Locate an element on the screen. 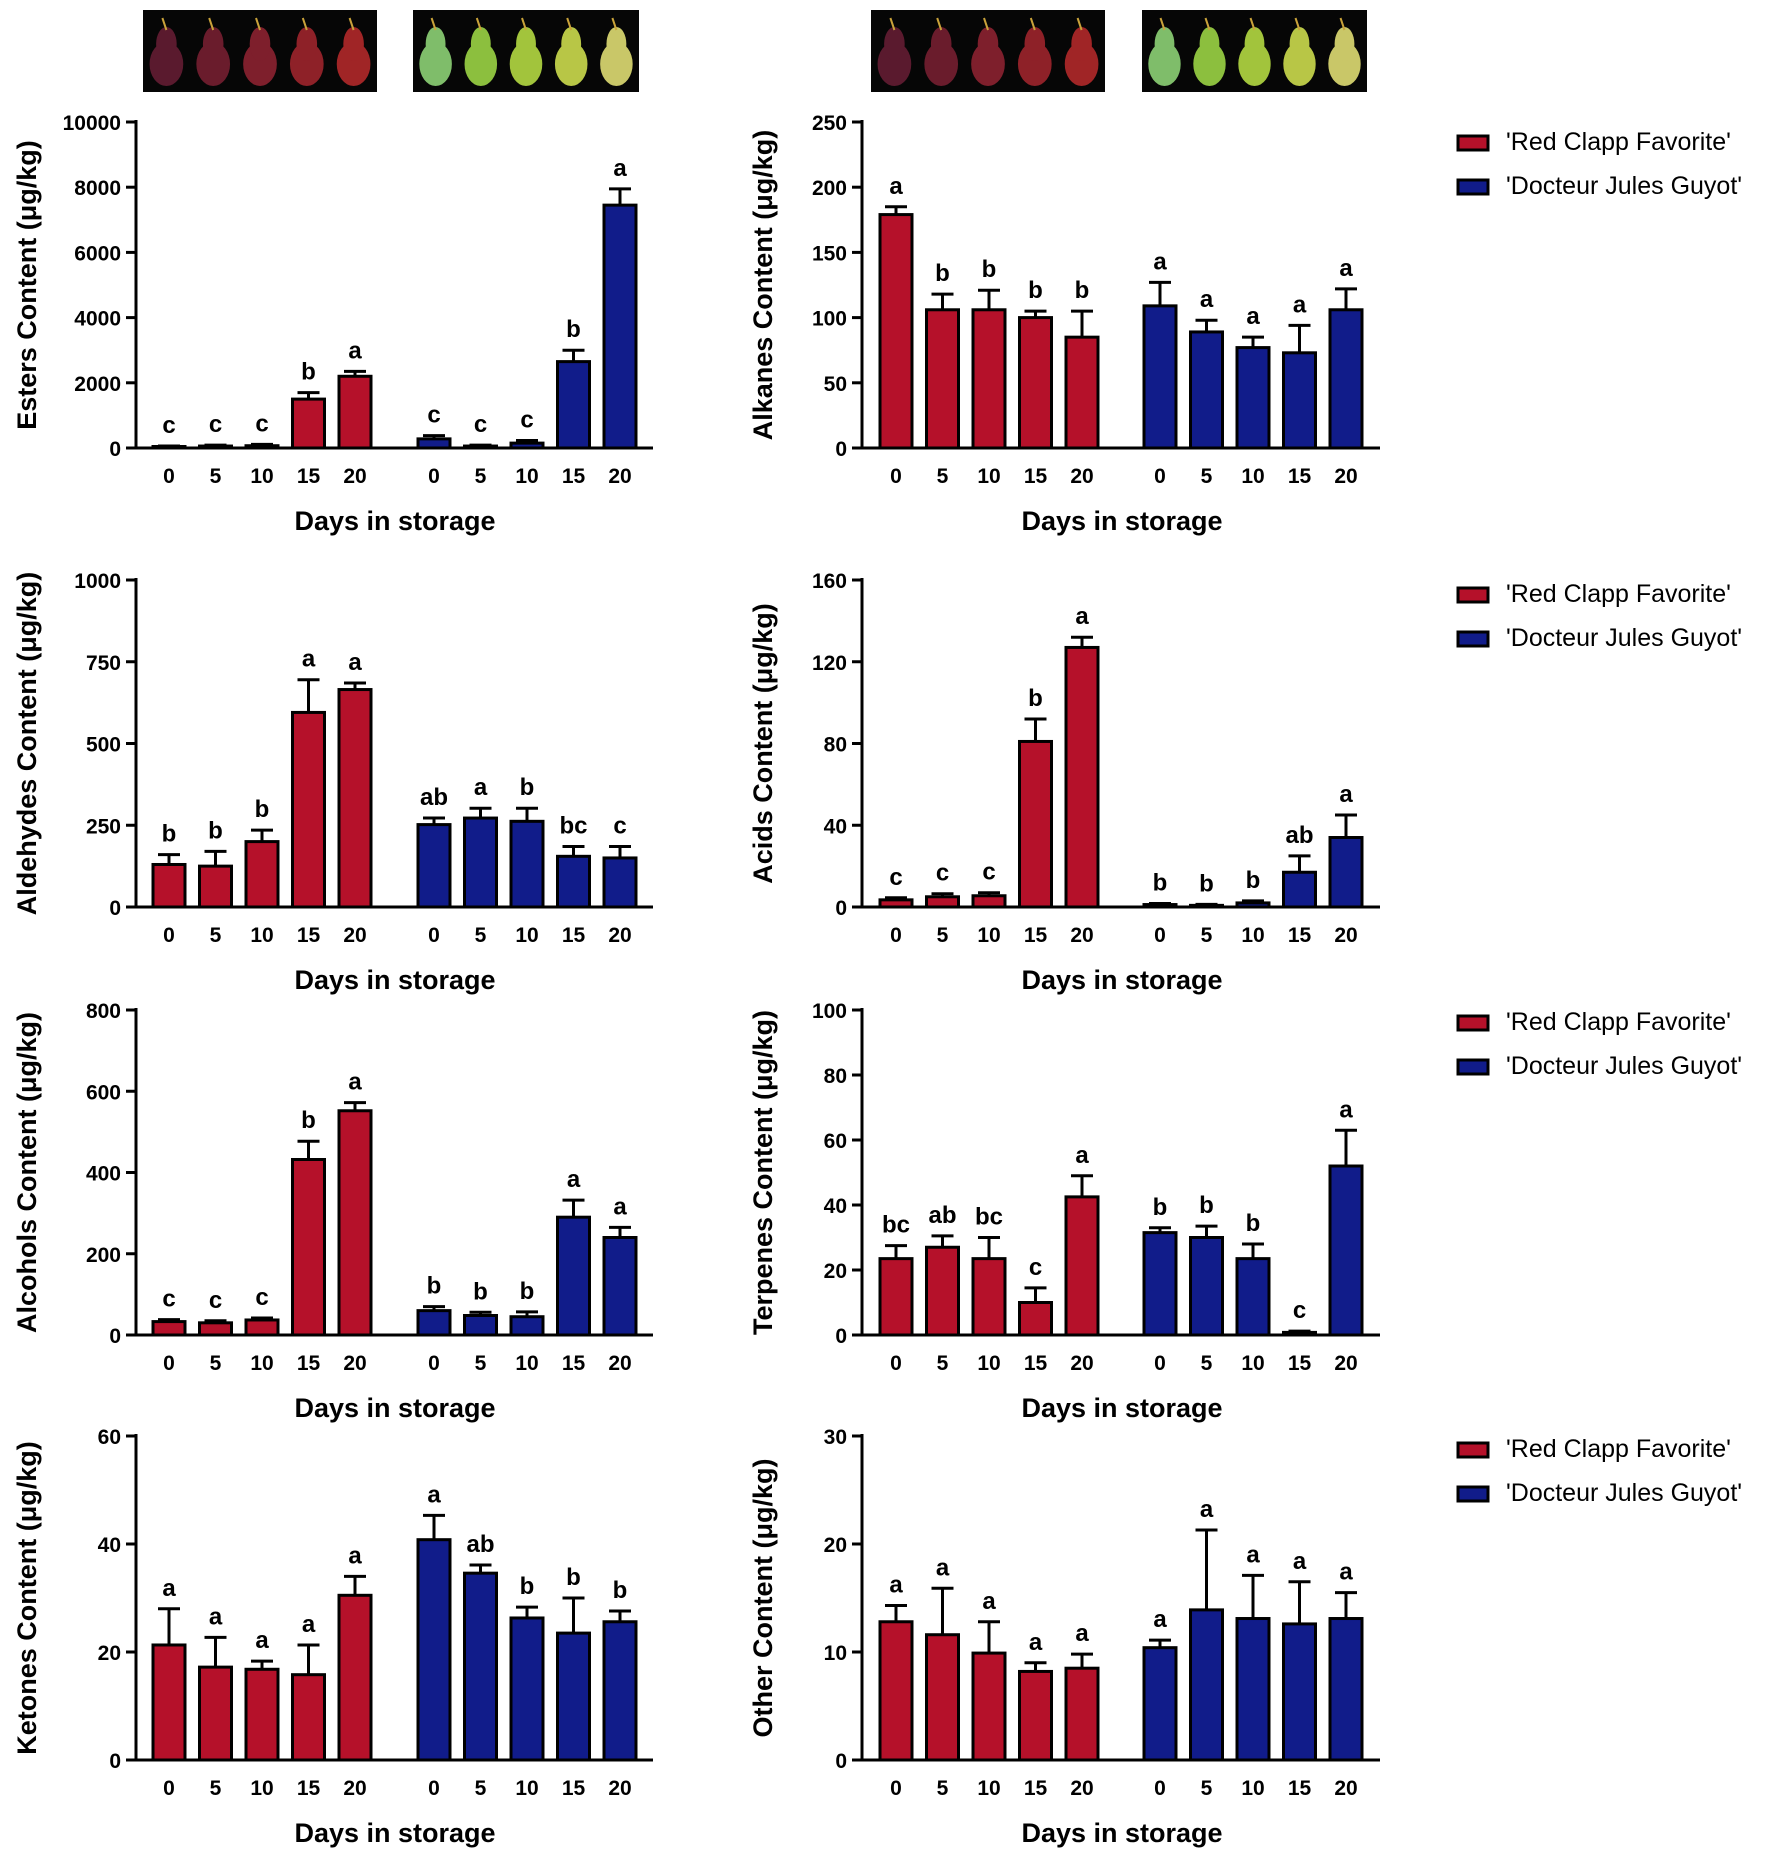  y-tick-label: 600 is located at coordinates (103, 1092).